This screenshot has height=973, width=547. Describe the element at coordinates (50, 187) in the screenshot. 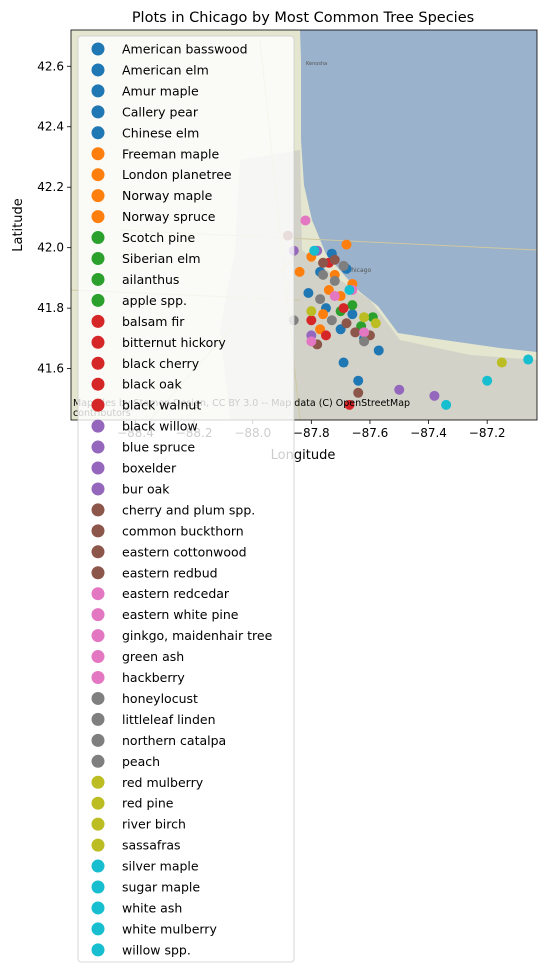

I see `y-tick-label: 42.2` at that location.